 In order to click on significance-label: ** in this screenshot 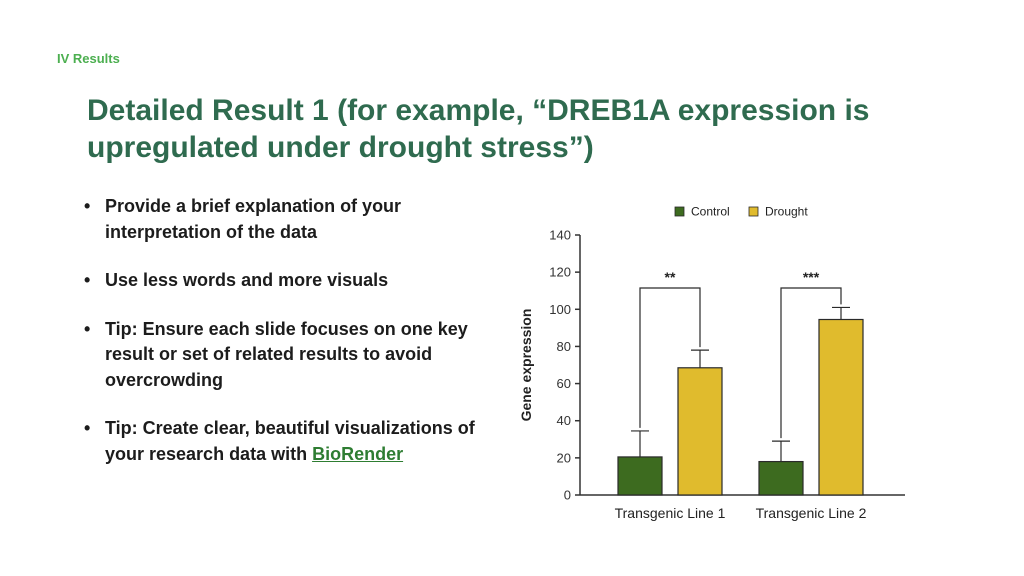, I will do `click(670, 277)`.